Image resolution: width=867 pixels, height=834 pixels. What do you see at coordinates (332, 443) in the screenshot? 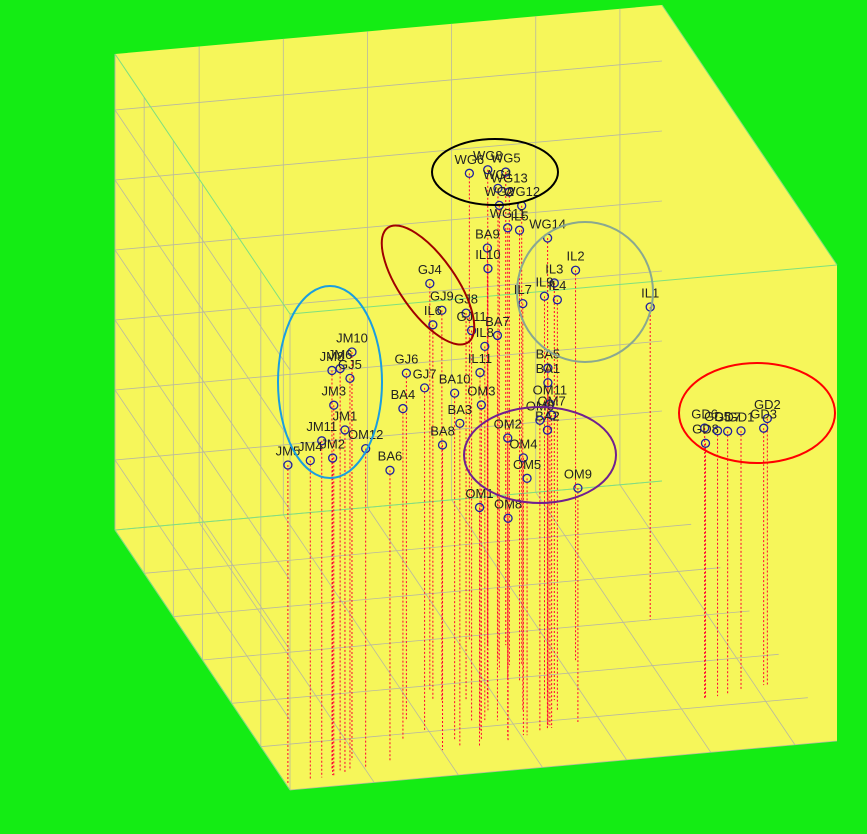
I see `point-label: JM2` at bounding box center [332, 443].